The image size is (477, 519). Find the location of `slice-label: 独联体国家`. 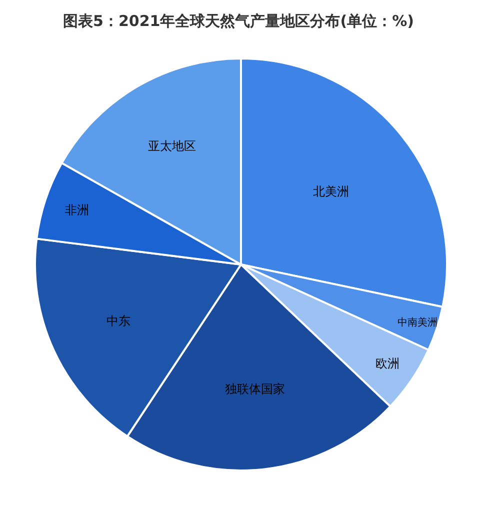

slice-label: 独联体国家 is located at coordinates (255, 389).